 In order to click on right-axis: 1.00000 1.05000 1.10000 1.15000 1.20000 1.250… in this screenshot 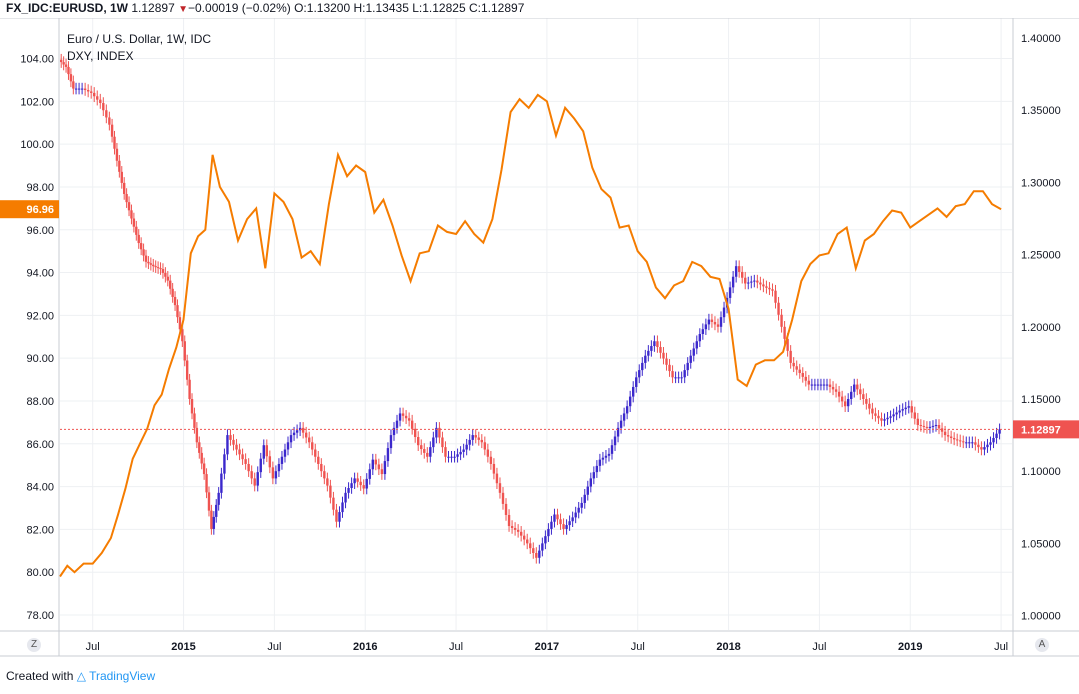, I will do `click(1041, 328)`.